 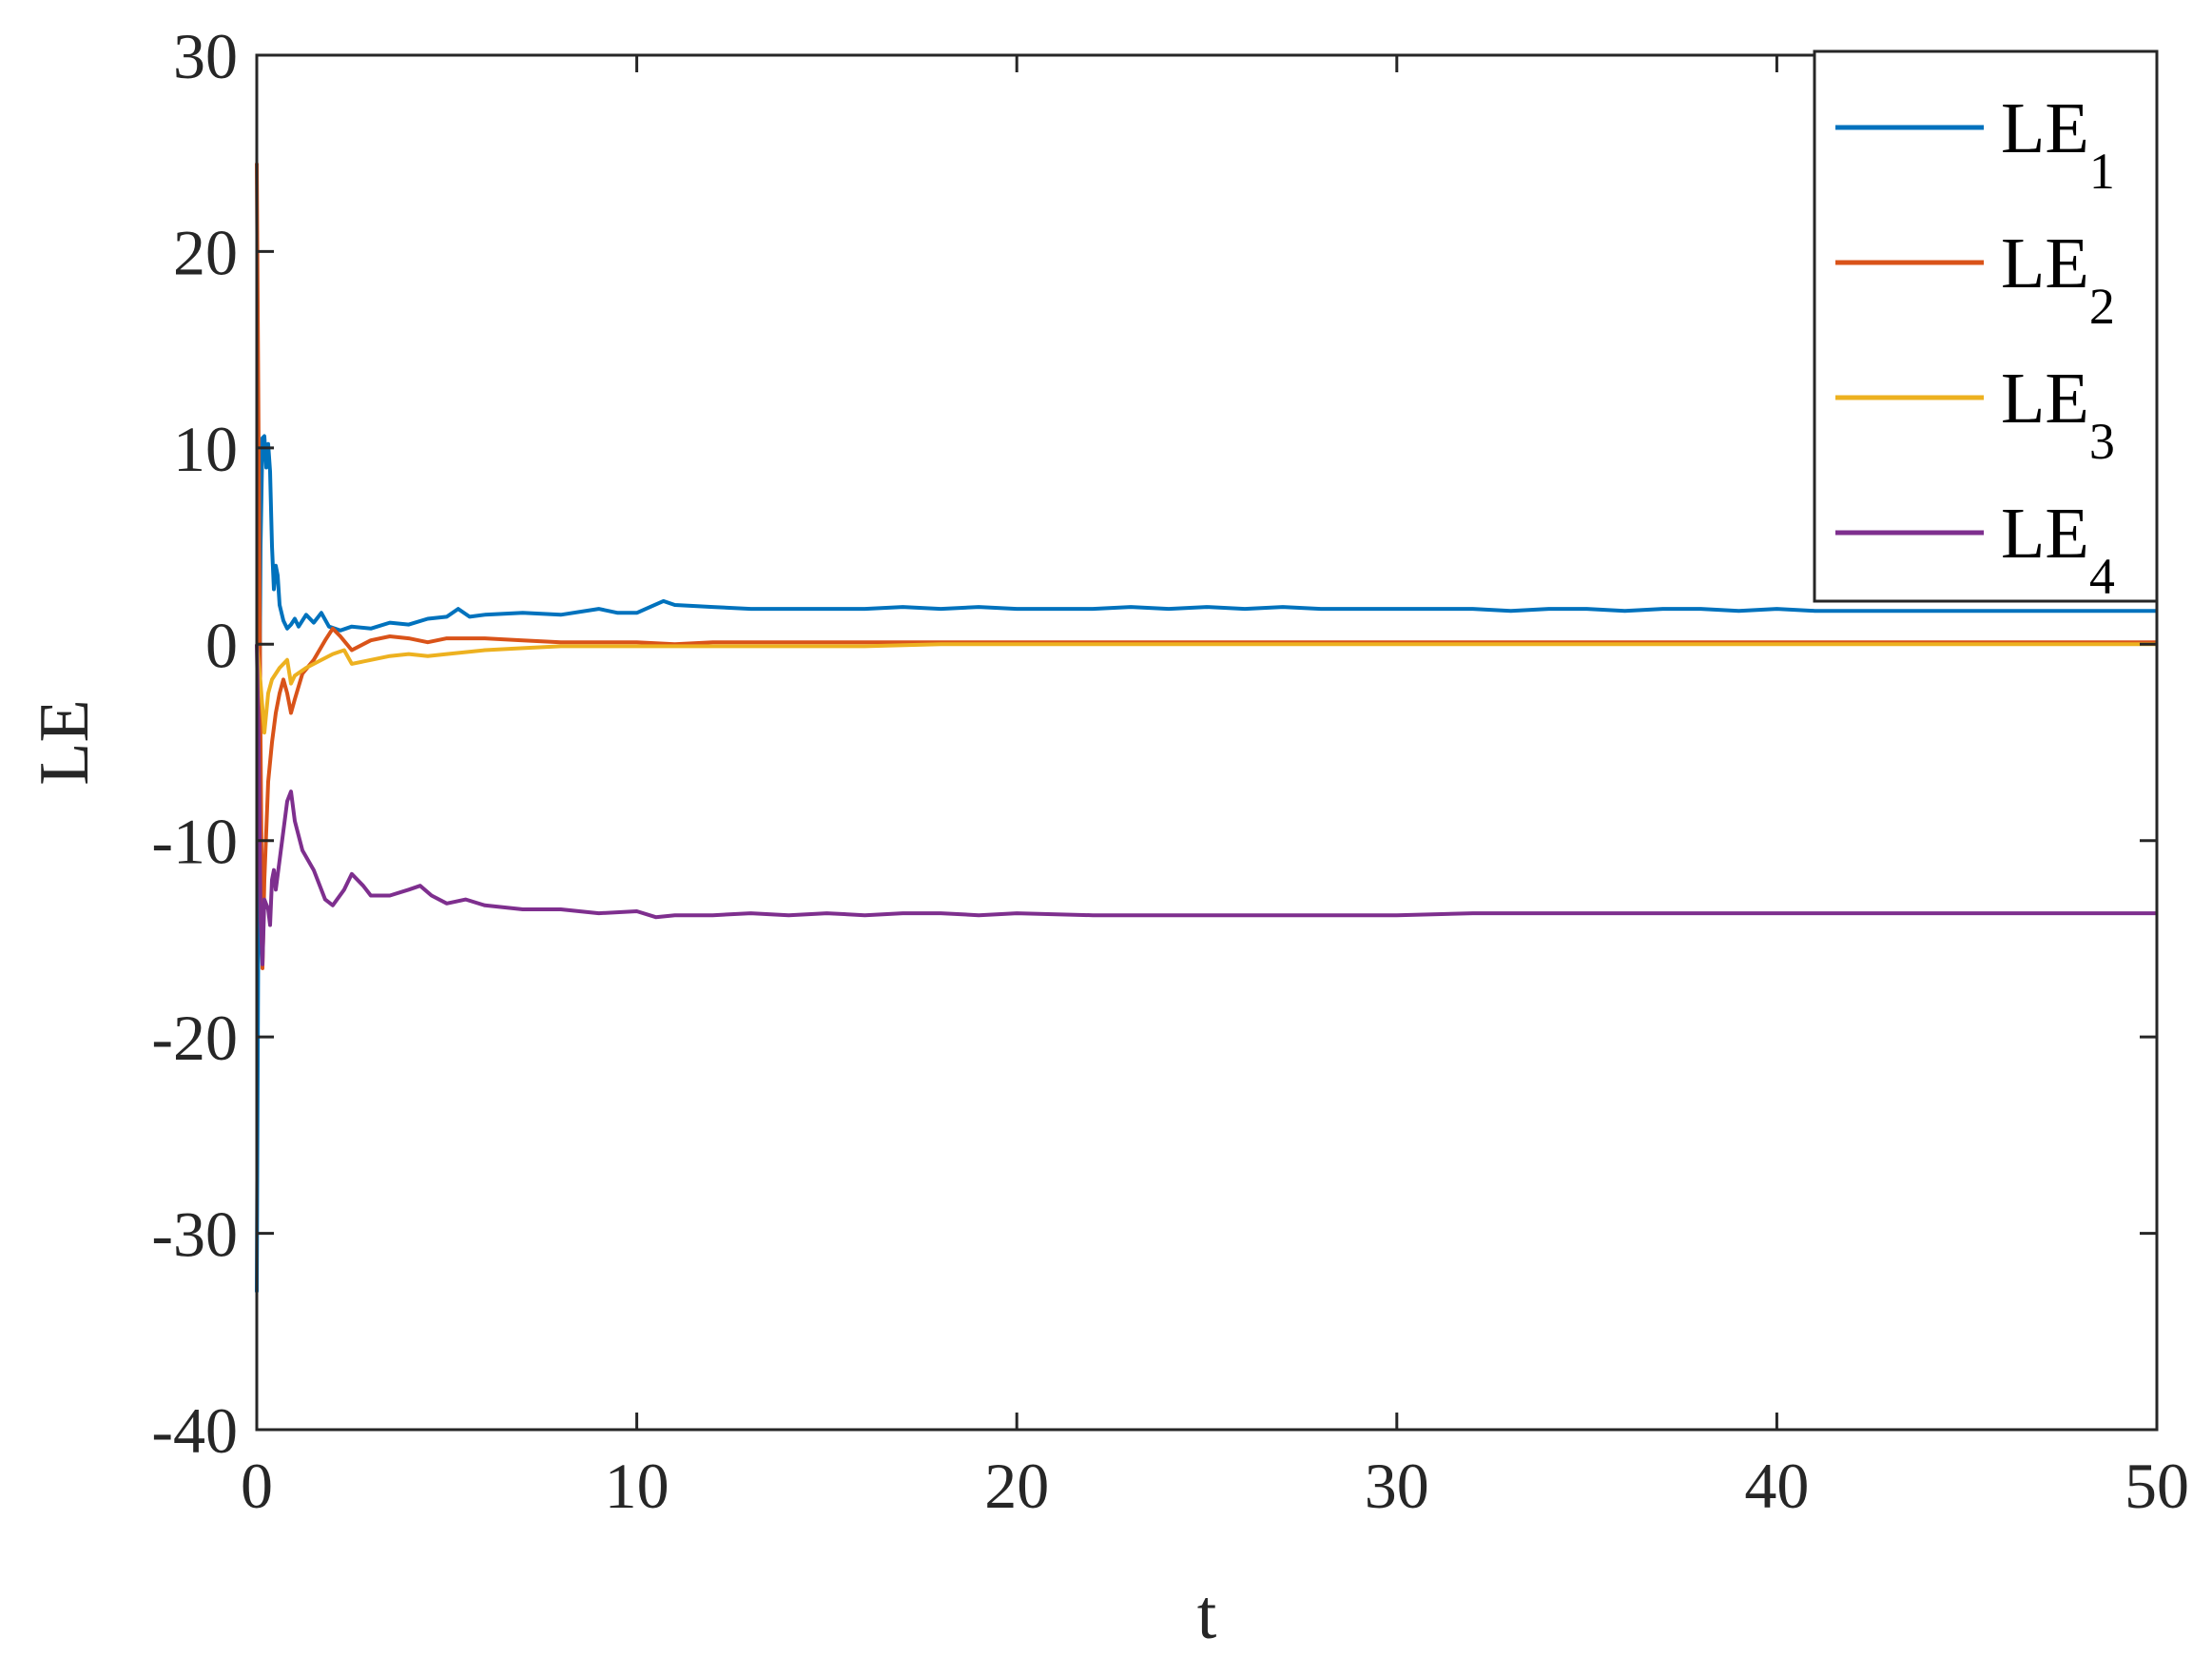 What do you see at coordinates (1986, 326) in the screenshot?
I see `legend-box` at bounding box center [1986, 326].